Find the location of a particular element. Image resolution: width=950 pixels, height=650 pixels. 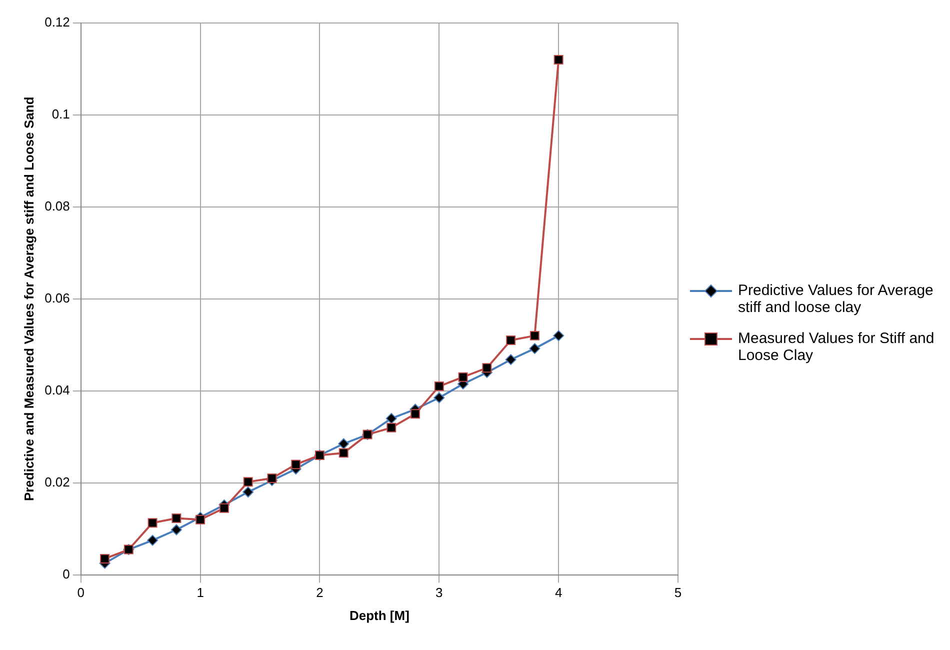

x-tick-label: 2 is located at coordinates (320, 592).